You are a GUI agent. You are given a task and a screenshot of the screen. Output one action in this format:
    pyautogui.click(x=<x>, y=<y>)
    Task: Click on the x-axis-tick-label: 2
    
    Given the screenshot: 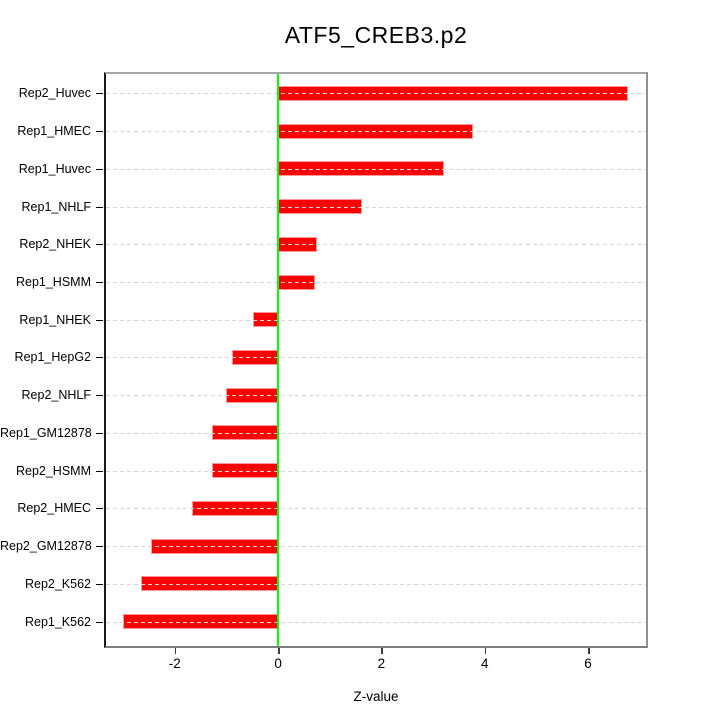 What is the action you would take?
    pyautogui.click(x=381, y=663)
    